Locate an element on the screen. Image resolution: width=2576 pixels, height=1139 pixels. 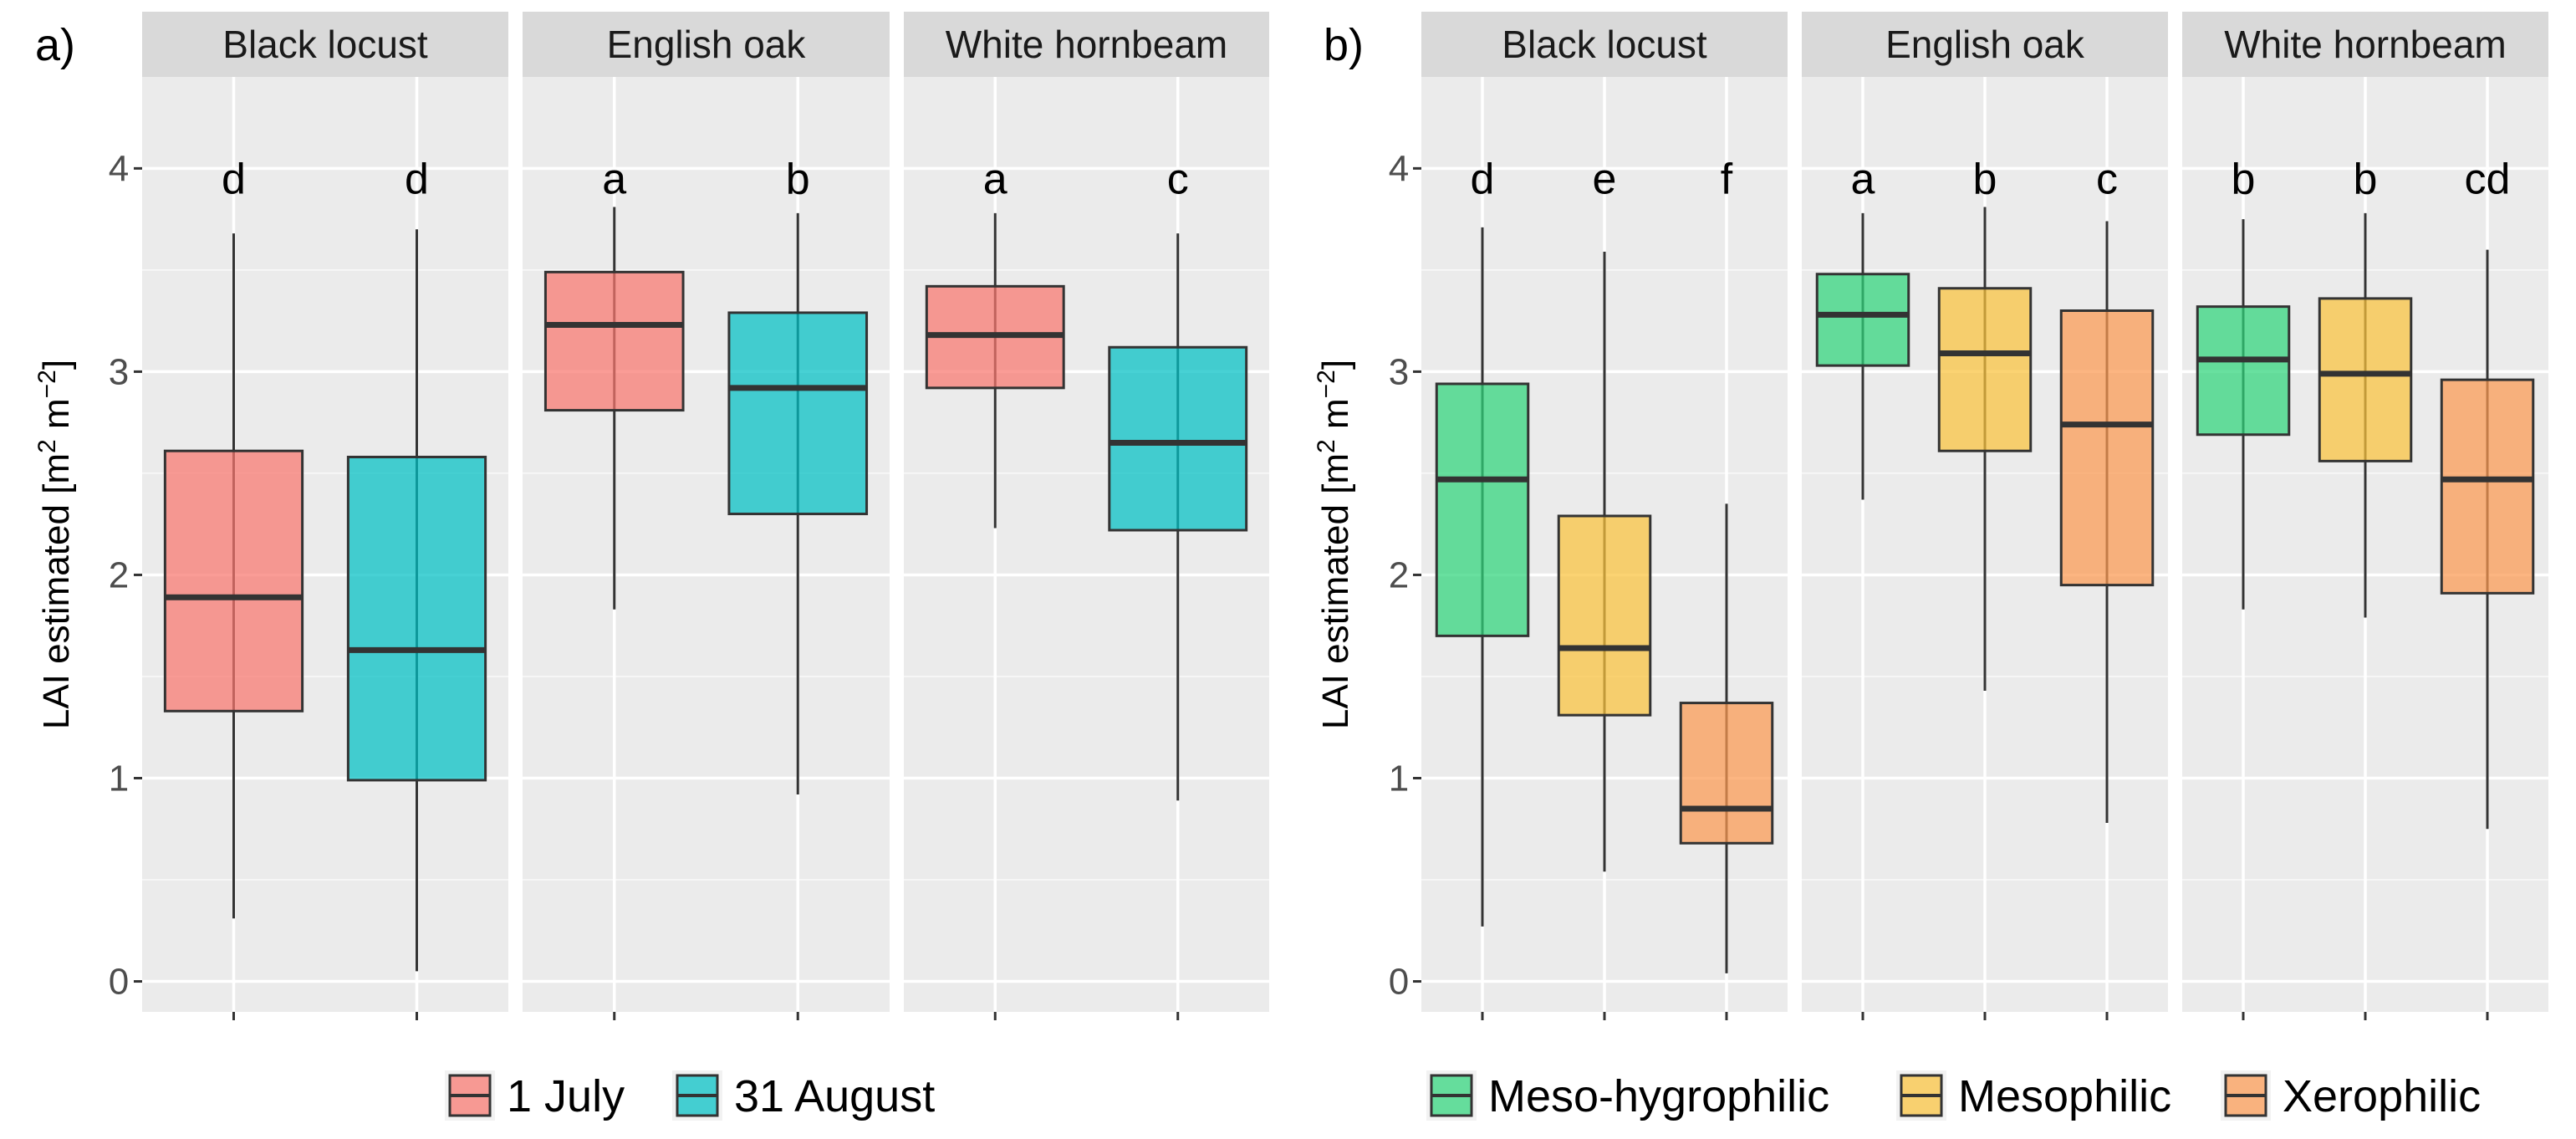
box-31-august: b is located at coordinates (798, 475).